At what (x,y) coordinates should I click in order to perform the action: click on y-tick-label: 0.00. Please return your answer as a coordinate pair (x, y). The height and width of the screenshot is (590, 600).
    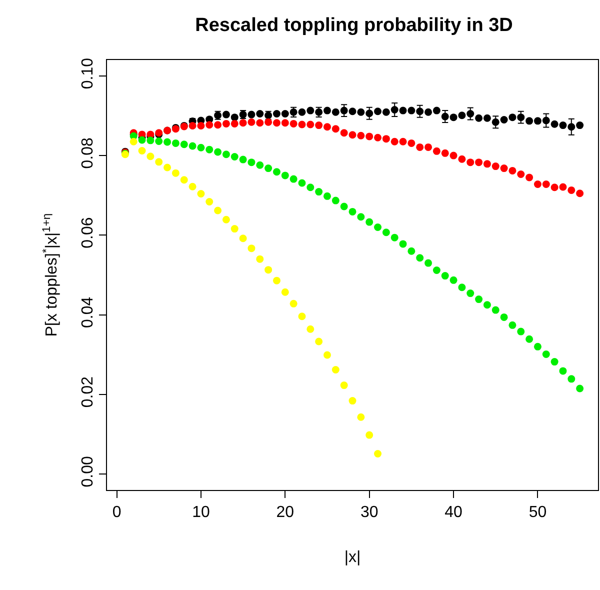
    Looking at the image, I should click on (88, 472).